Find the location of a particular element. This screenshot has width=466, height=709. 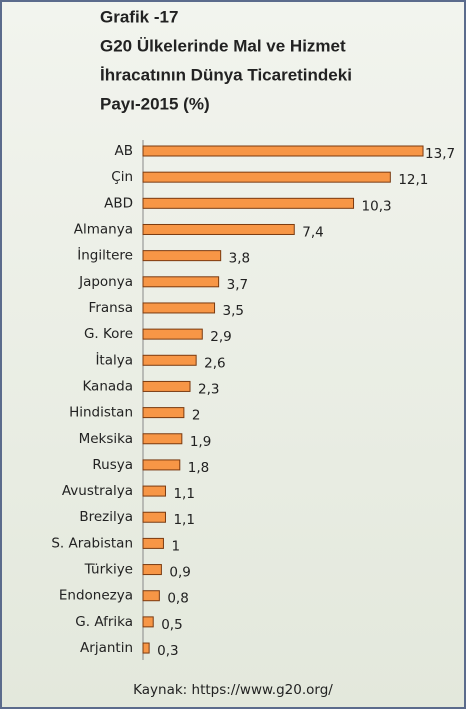

value-label: 3,8 is located at coordinates (239, 259).